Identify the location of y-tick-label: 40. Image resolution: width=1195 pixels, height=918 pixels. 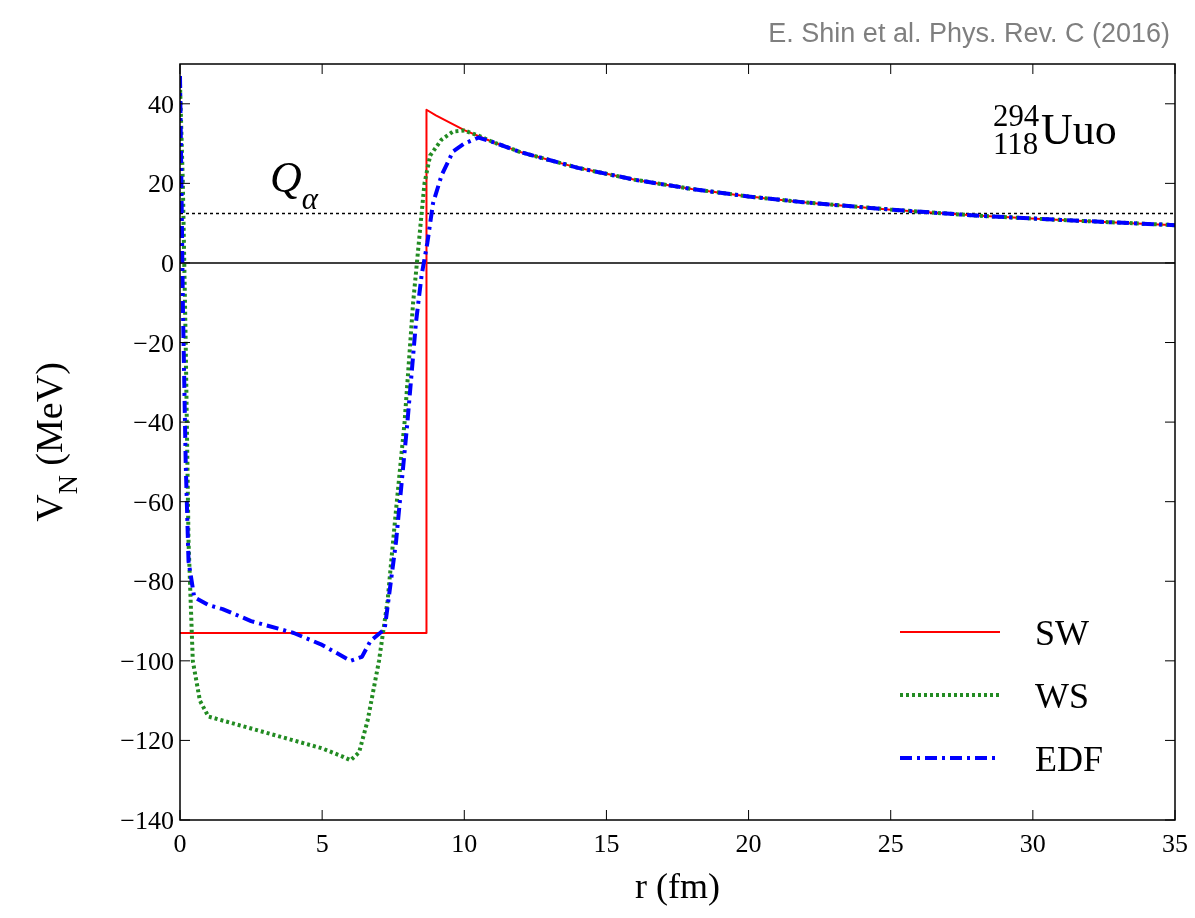
(161, 104).